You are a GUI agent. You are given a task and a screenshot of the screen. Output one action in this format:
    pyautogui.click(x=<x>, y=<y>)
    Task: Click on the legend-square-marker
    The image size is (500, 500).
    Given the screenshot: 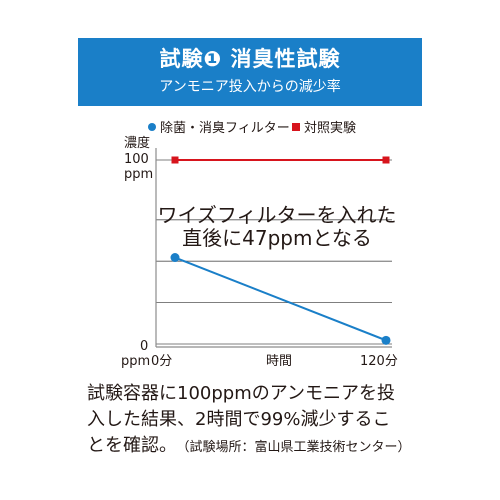 What is the action you would take?
    pyautogui.click(x=296, y=126)
    